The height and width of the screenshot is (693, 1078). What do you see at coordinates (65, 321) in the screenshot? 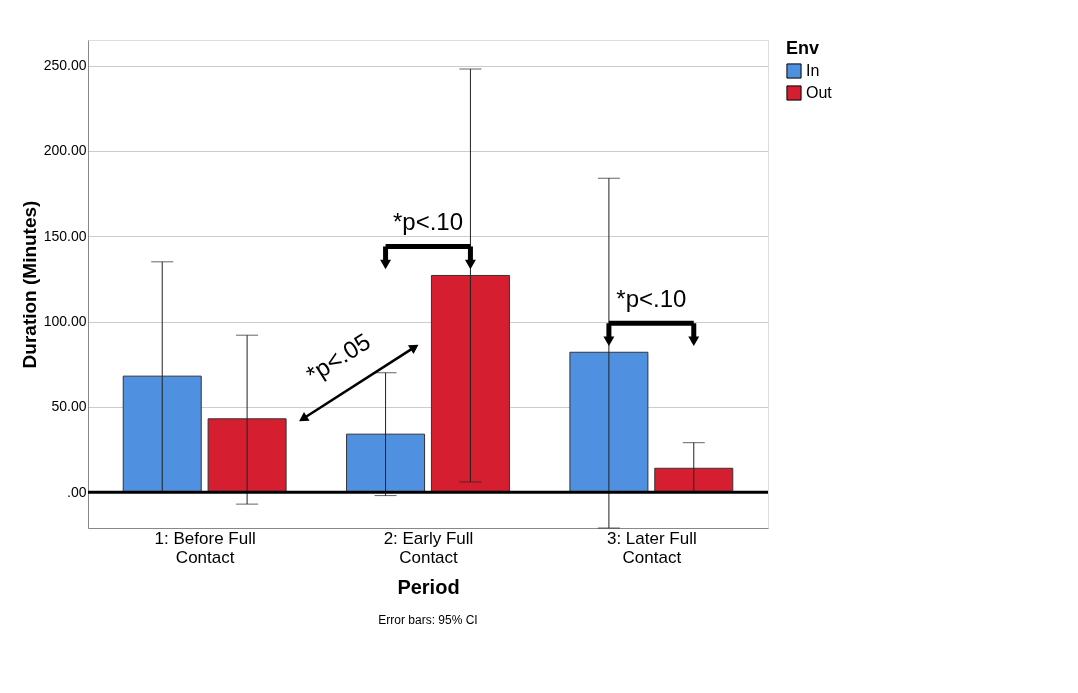
I see `y-tick-label: 100.00` at bounding box center [65, 321].